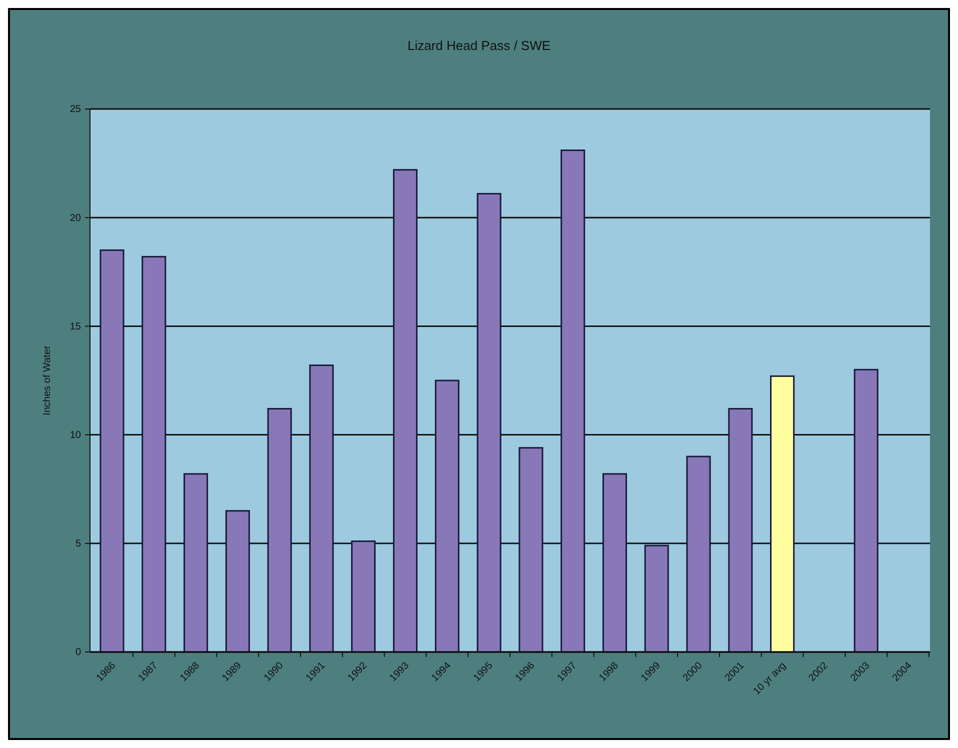  Describe the element at coordinates (770, 679) in the screenshot. I see `x-tick-label: 10 yr avg` at that location.